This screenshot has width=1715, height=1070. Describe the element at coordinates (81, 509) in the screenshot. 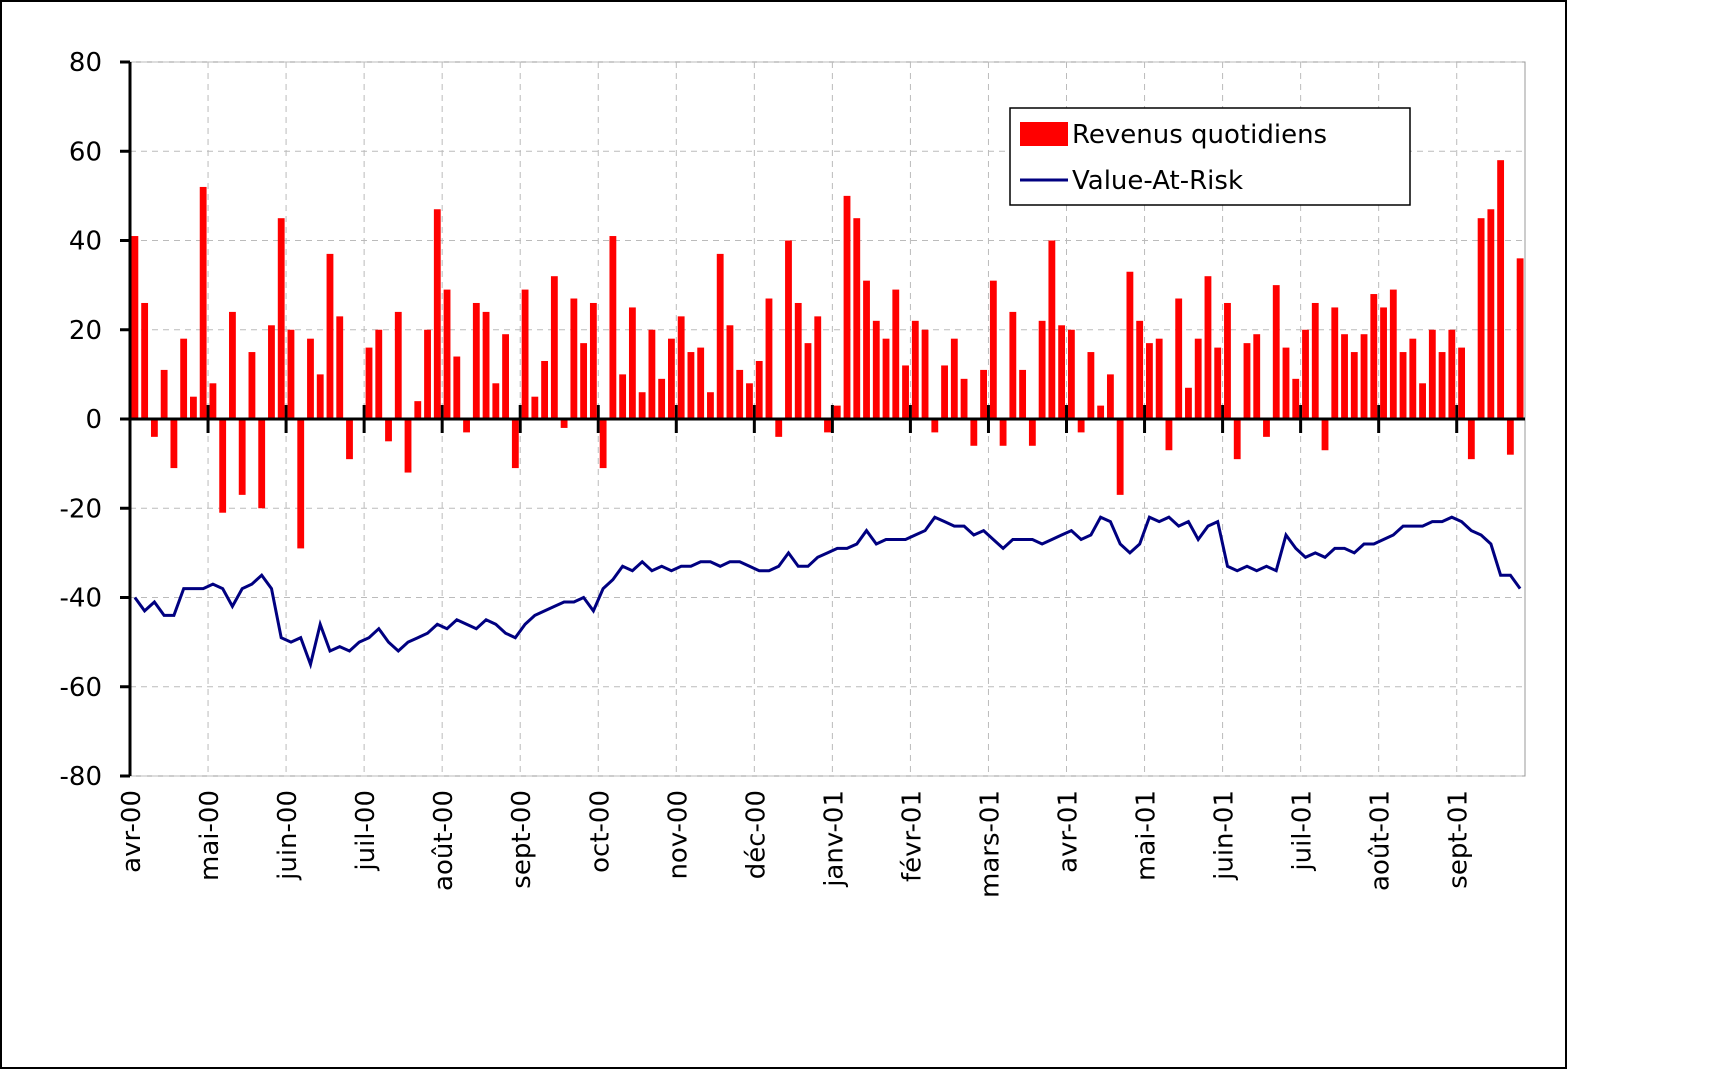

I see `y-tick-label: -20` at that location.